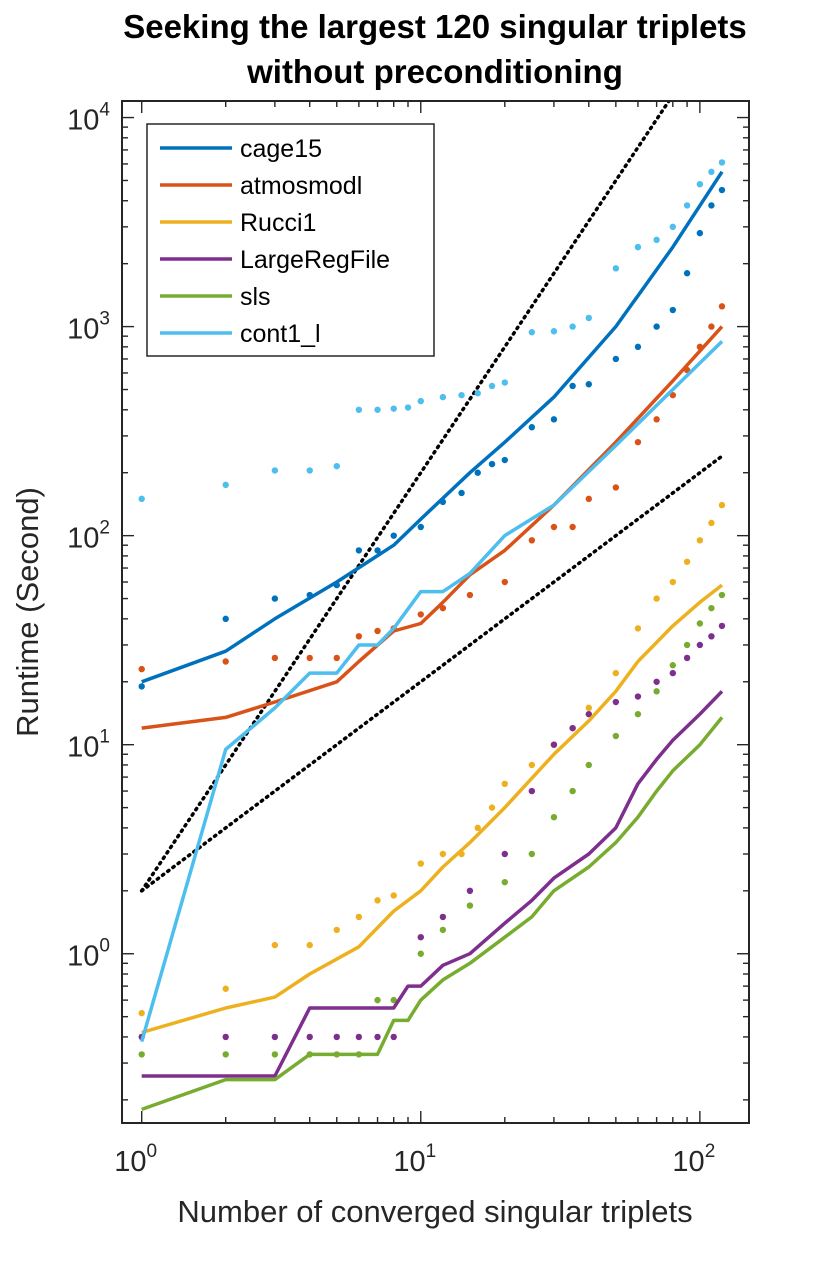 This screenshot has height=1262, width=830. Describe the element at coordinates (88, 118) in the screenshot. I see `y-tick-label: 10⁴` at that location.